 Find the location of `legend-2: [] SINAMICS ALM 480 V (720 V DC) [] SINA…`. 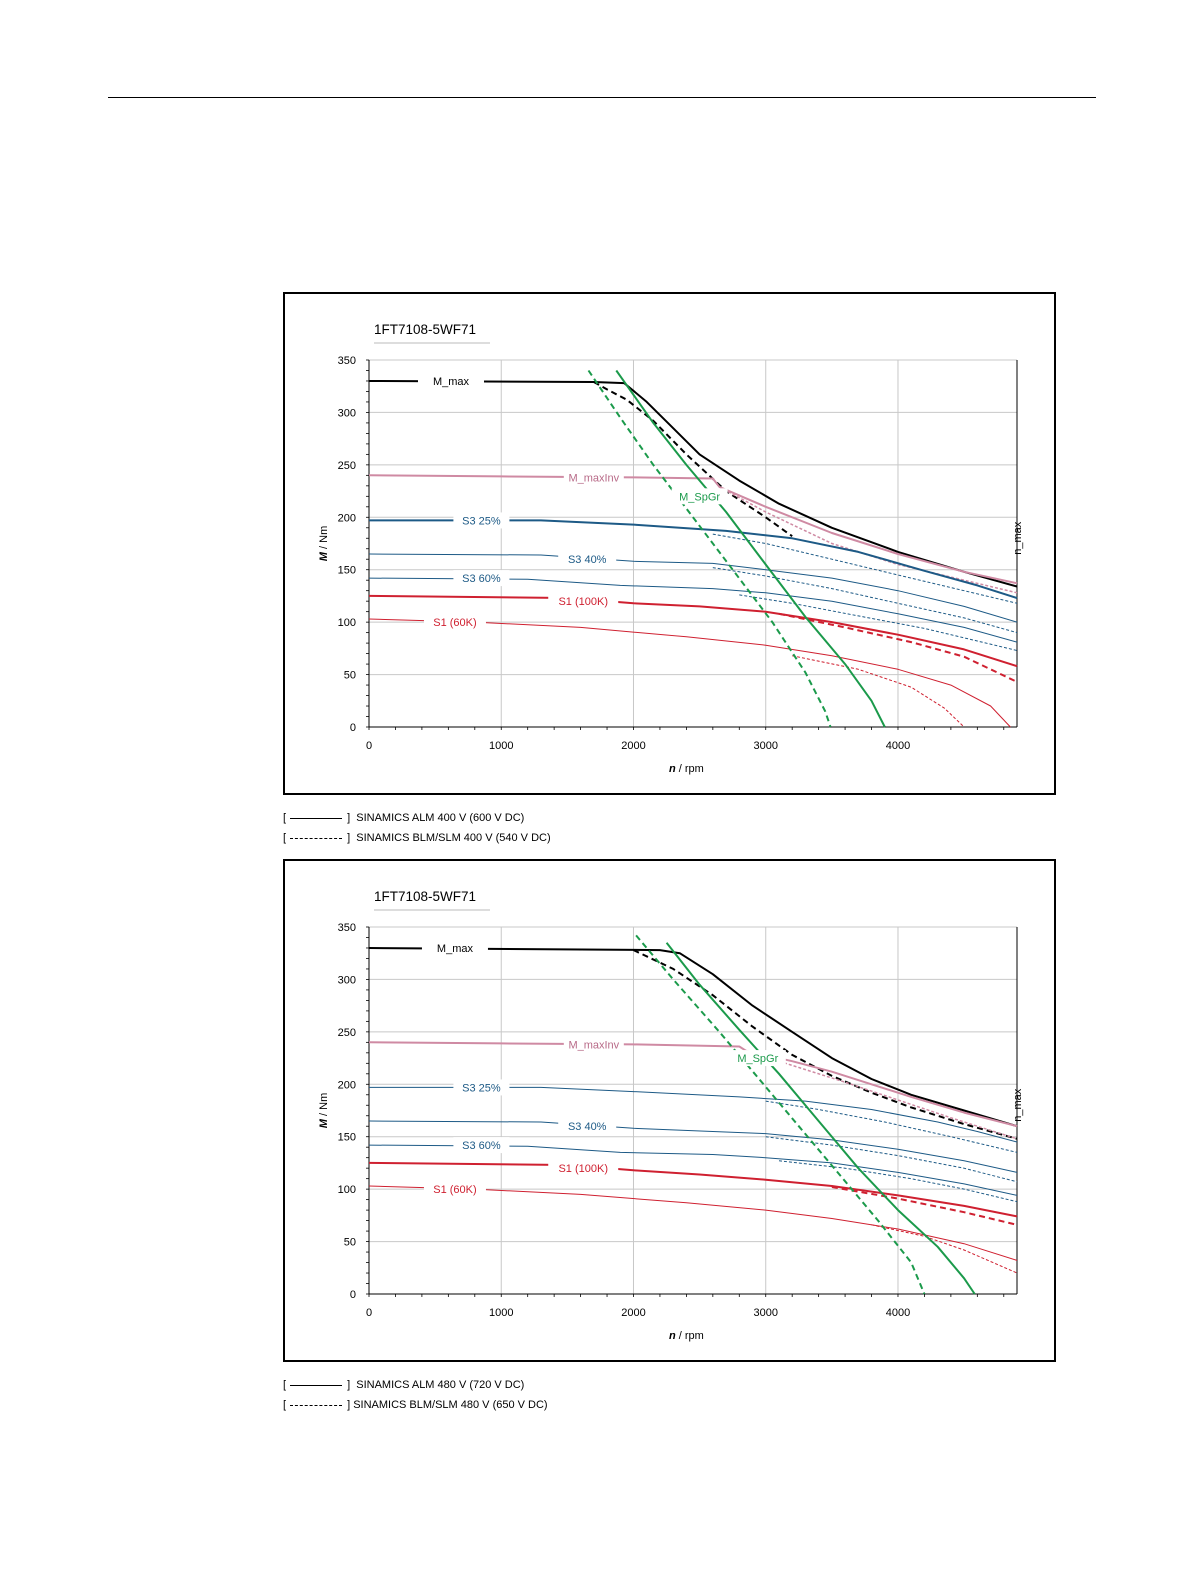

legend-2: [] SINAMICS ALM 480 V (720 V DC) [] SINA… is located at coordinates (415, 1395).